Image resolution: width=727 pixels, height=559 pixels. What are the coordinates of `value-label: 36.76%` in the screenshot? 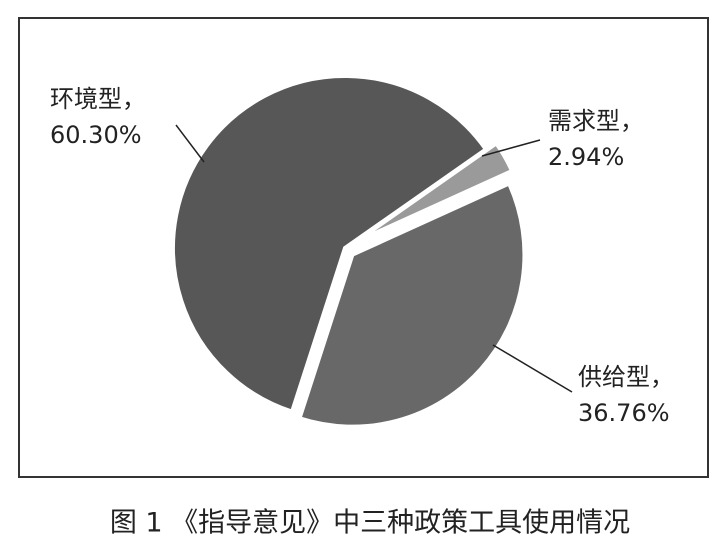 It's located at (624, 413).